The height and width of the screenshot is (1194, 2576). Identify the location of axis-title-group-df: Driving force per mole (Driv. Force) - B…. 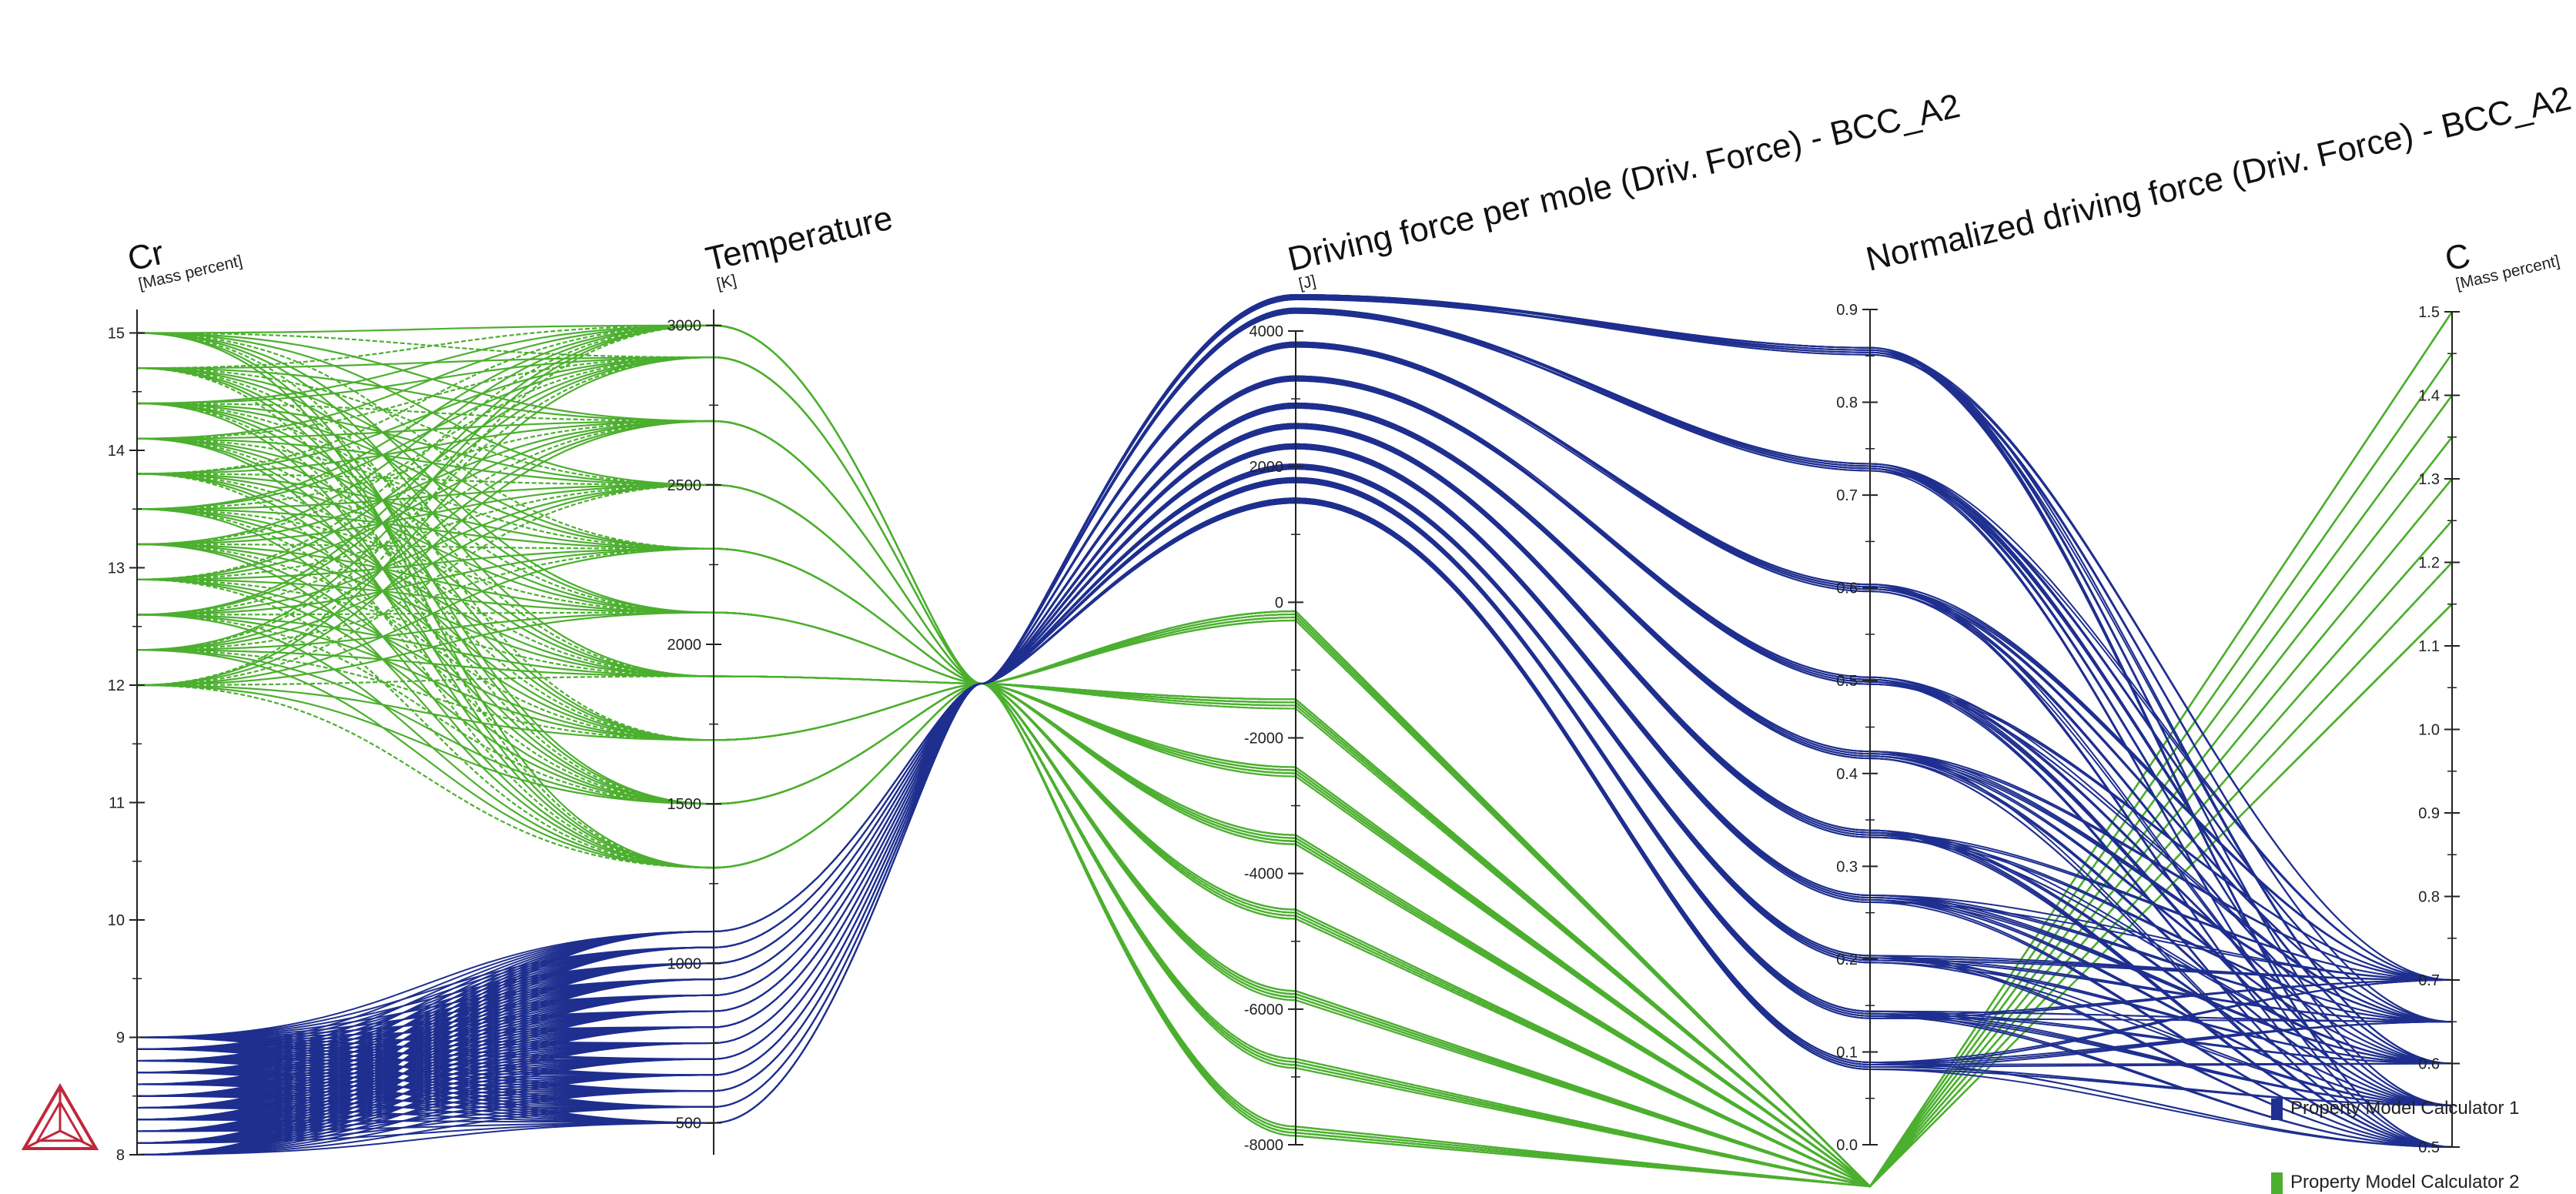
(1623, 190).